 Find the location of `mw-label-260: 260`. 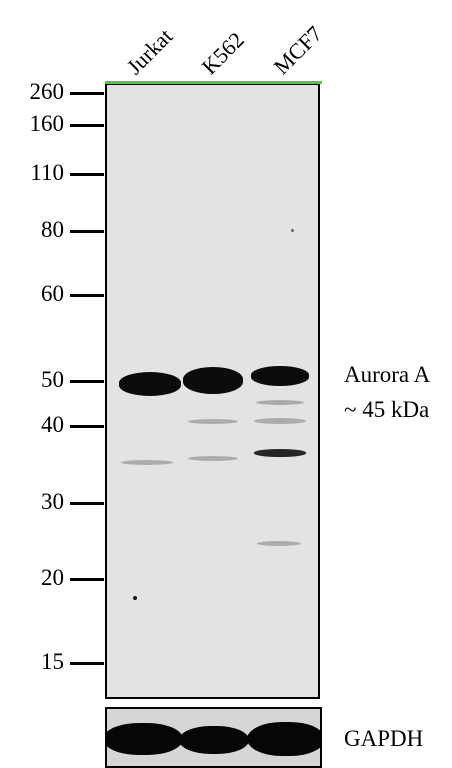

mw-label-260: 260 is located at coordinates (47, 91).